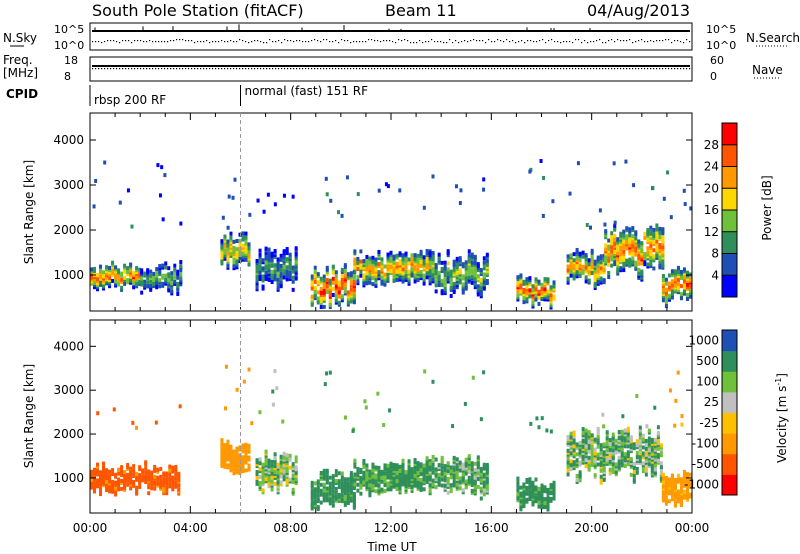 The height and width of the screenshot is (554, 800). What do you see at coordinates (773, 38) in the screenshot?
I see `nsearch-label: N.Search` at bounding box center [773, 38].